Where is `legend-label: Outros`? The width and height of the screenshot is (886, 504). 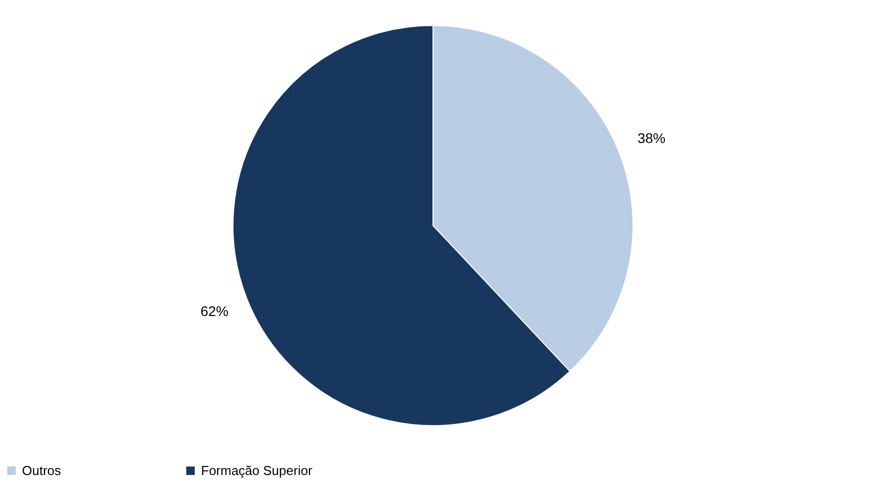
legend-label: Outros is located at coordinates (42, 470).